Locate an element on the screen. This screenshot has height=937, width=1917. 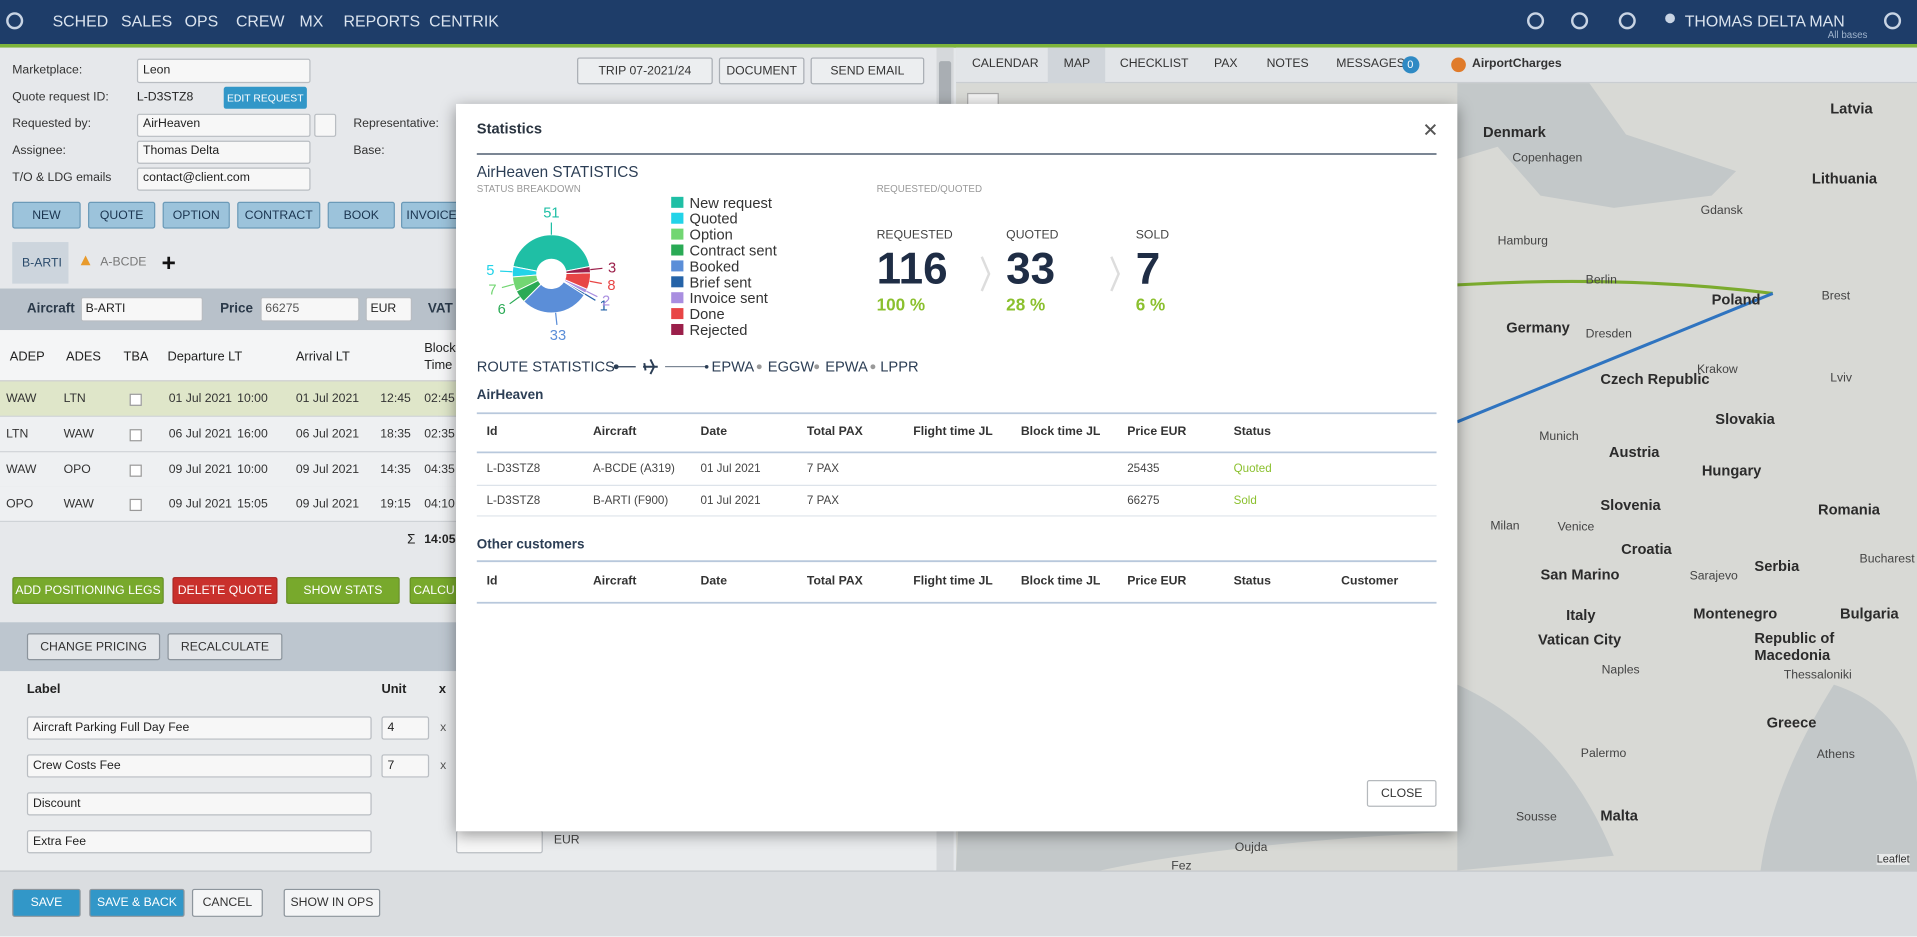
table-cell: A-BCDE (A319) is located at coordinates (634, 470).